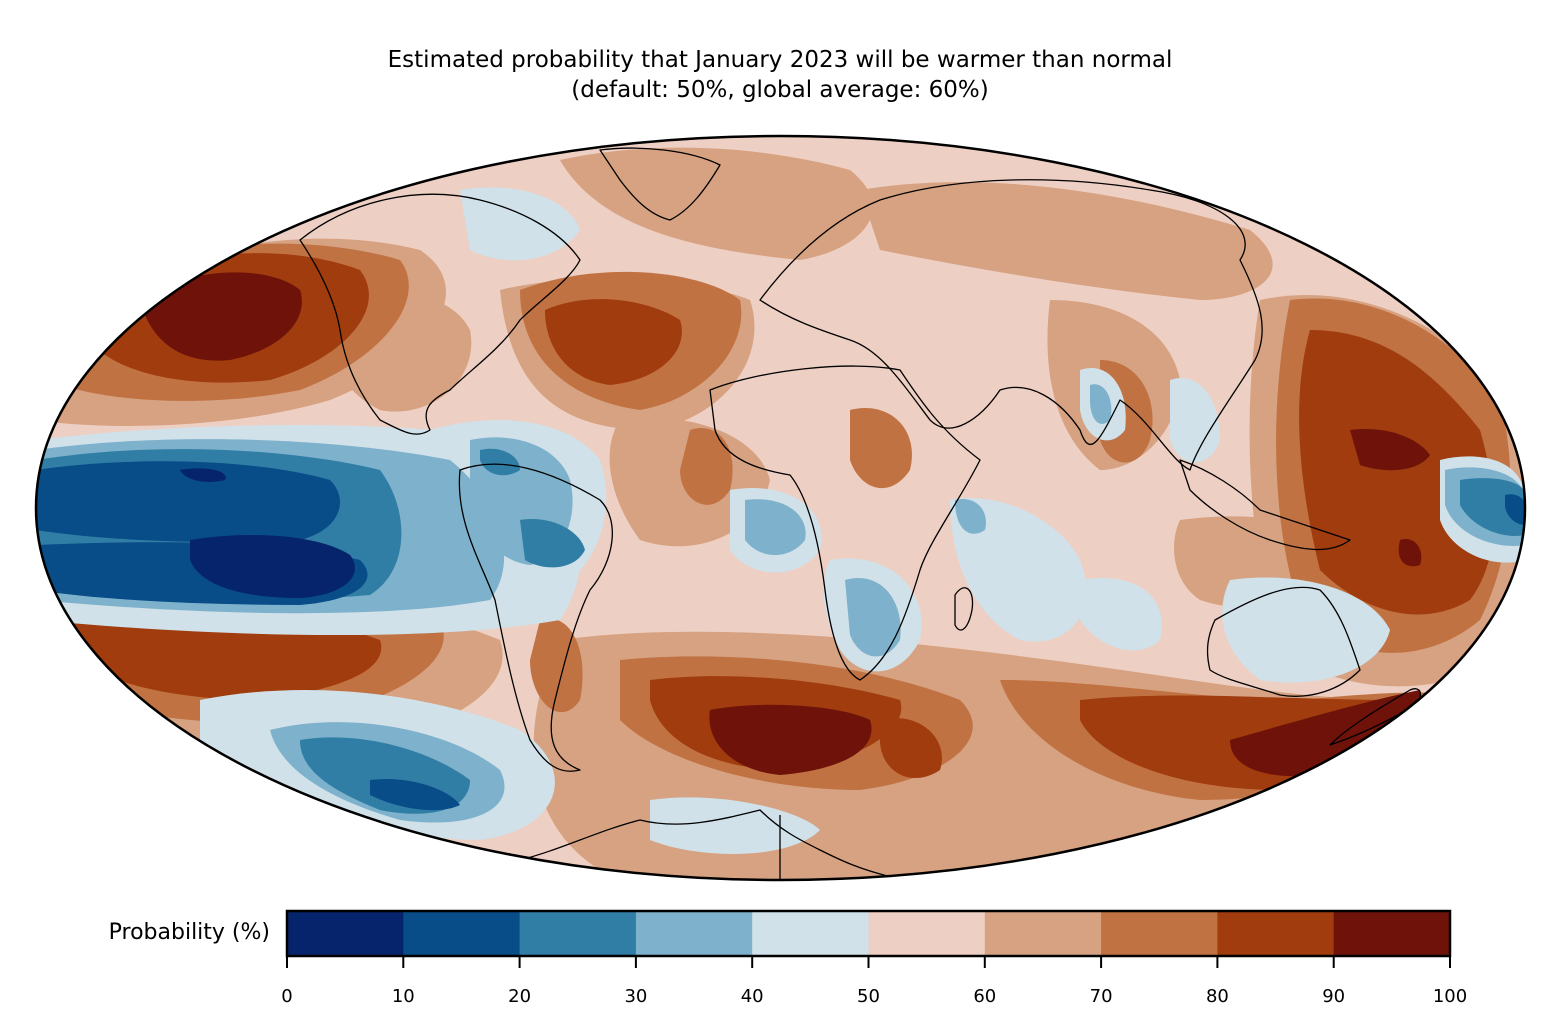 The height and width of the screenshot is (1031, 1560). What do you see at coordinates (868, 962) in the screenshot?
I see `colorbar-ticks` at bounding box center [868, 962].